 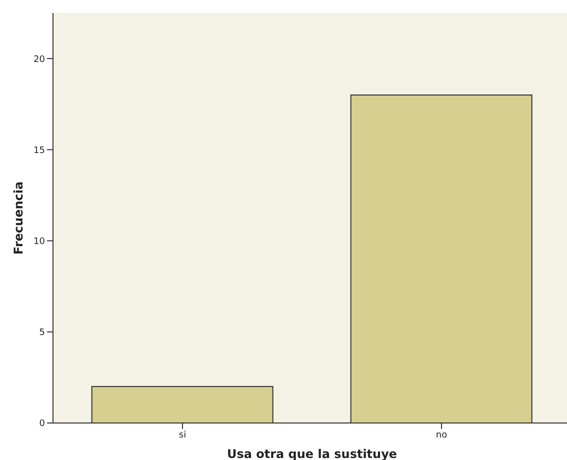 I want to click on y-tick-label: 10, so click(x=40, y=241).